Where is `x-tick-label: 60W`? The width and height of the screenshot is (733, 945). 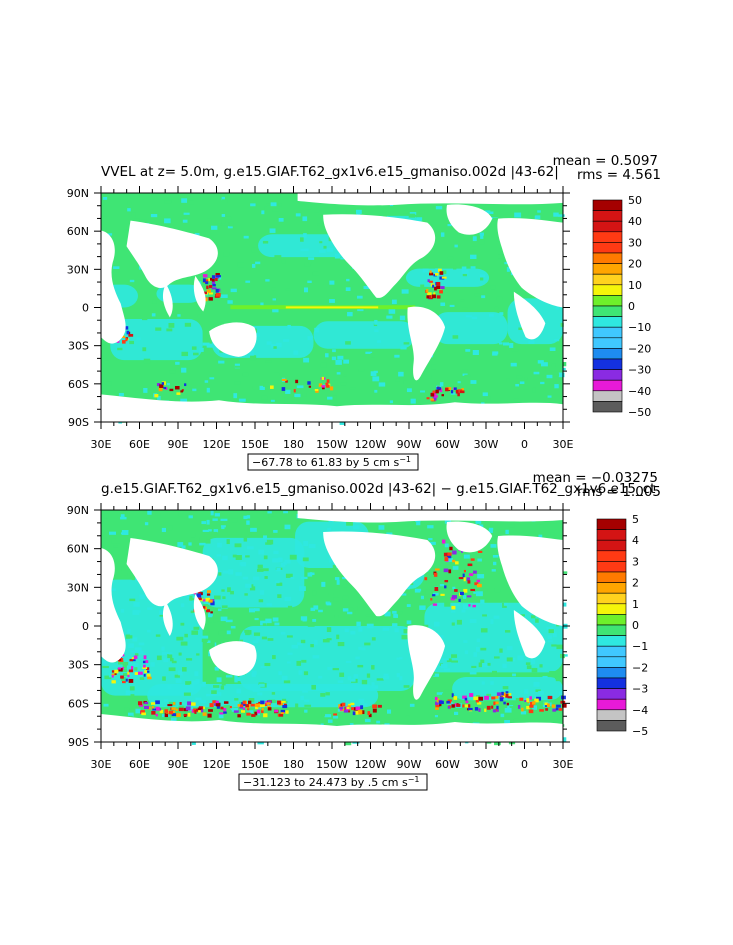 x-tick-label: 60W is located at coordinates (447, 764).